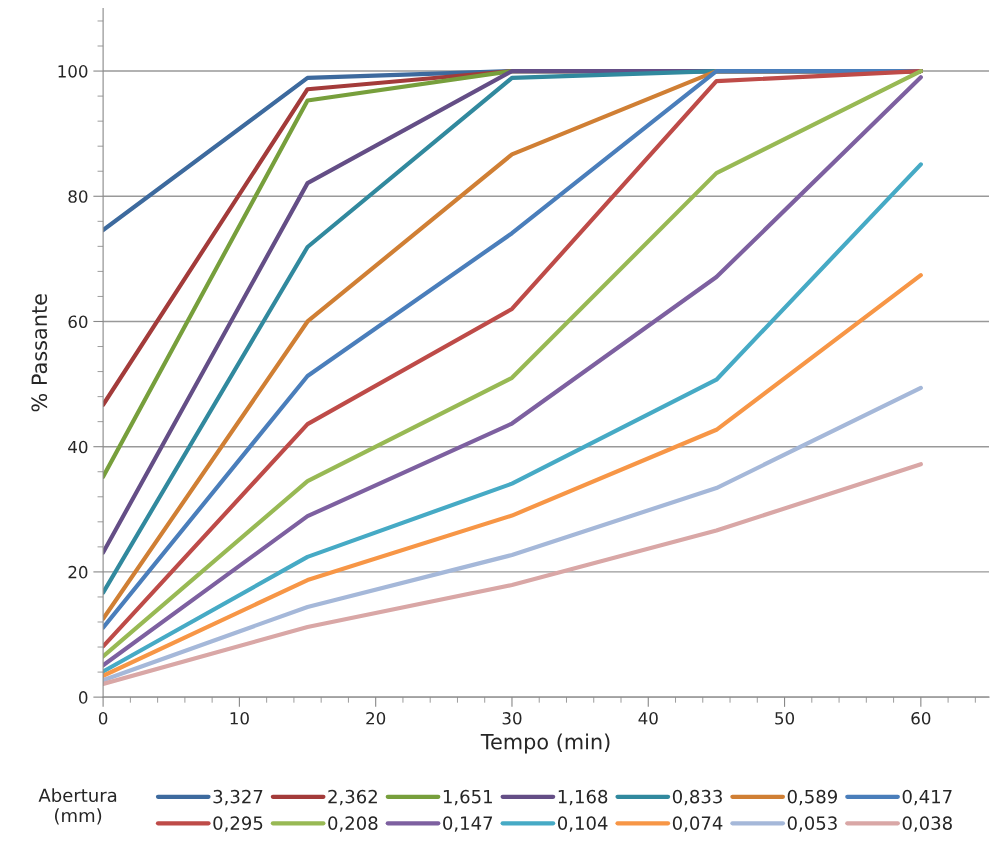 This screenshot has width=1001, height=845. Describe the element at coordinates (103, 718) in the screenshot. I see `x-tick-label: 0` at that location.